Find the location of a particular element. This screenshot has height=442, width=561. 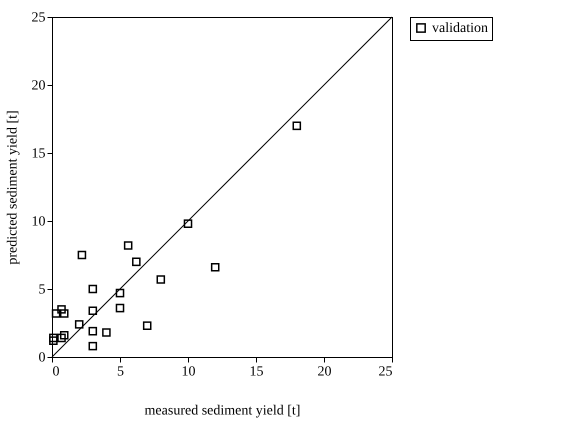

y-tick-label: 15 is located at coordinates (39, 154).